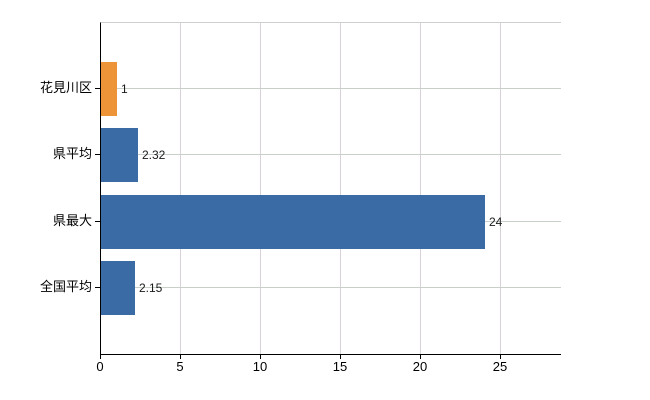 This screenshot has width=650, height=400. Describe the element at coordinates (72, 220) in the screenshot. I see `category-label: 県最大` at that location.